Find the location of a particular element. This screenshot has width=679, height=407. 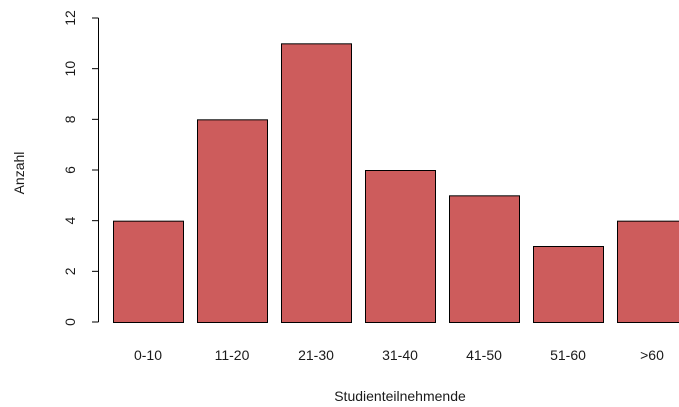

x-tick-labels: 0-10 11-20 21-30 31-40 41-50 51-60 >60 is located at coordinates (399, 355).